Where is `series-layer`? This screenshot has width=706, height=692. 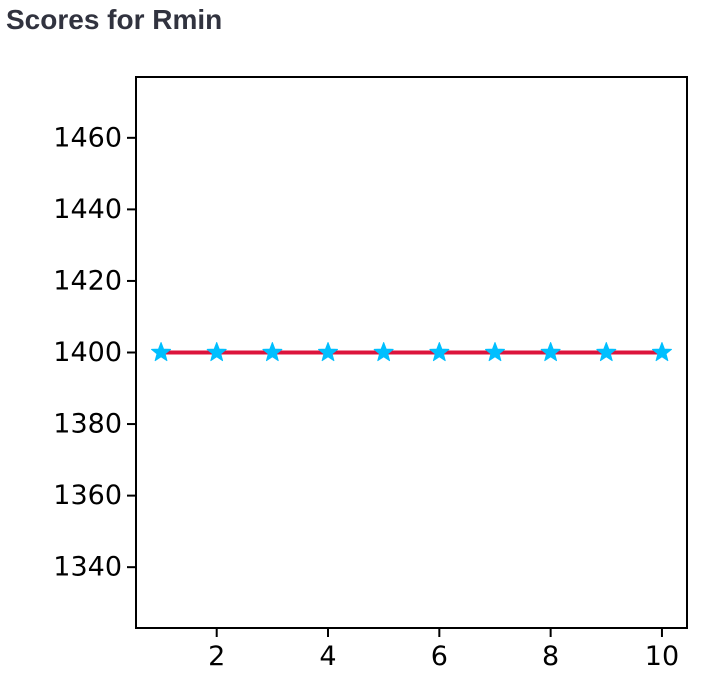 series-layer is located at coordinates (411, 352).